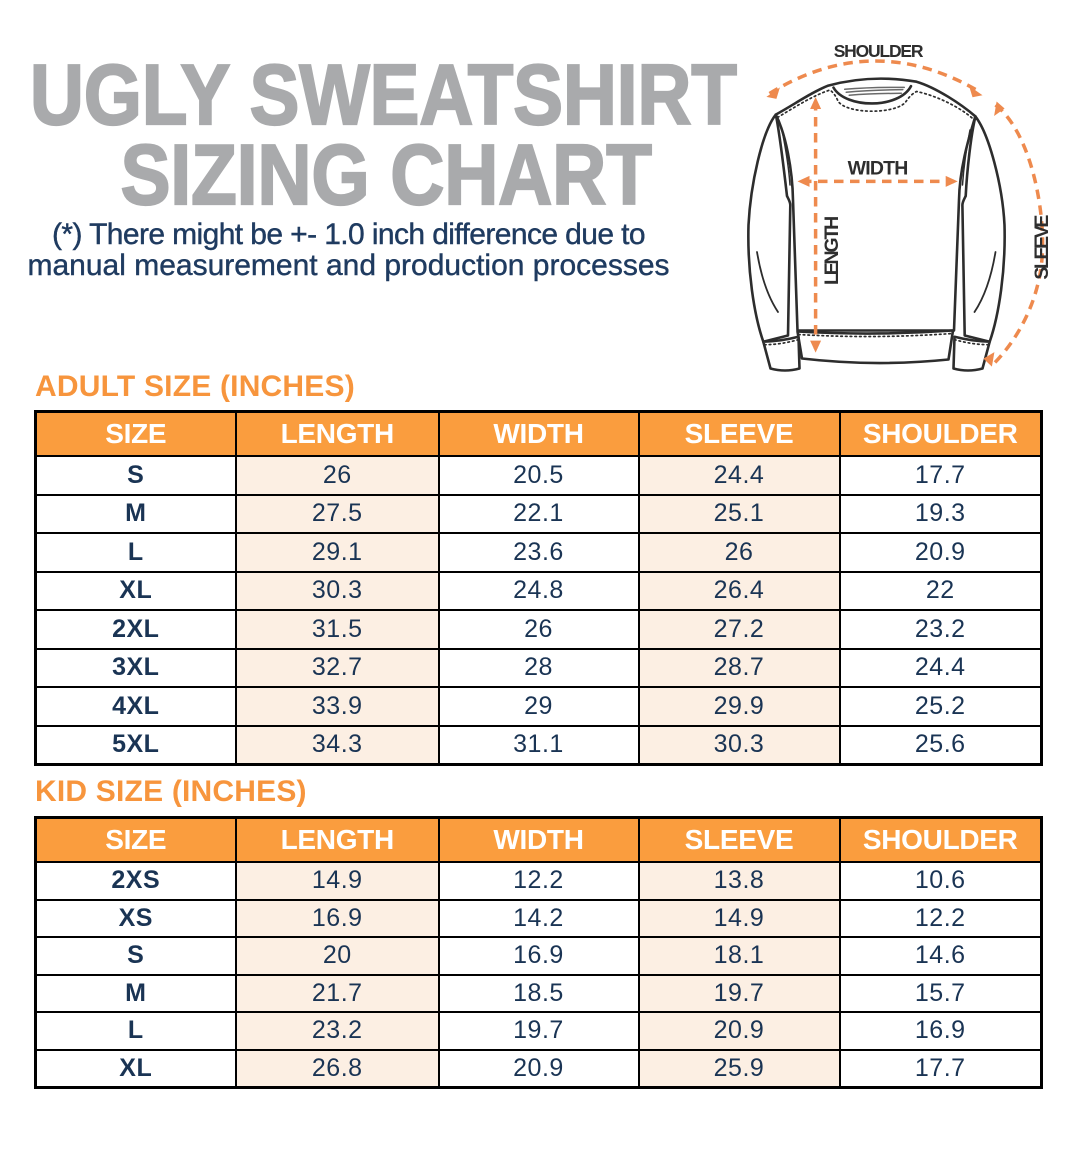 The image size is (1074, 1162). Describe the element at coordinates (832, 251) in the screenshot. I see `svg-text: LENGTH` at that location.